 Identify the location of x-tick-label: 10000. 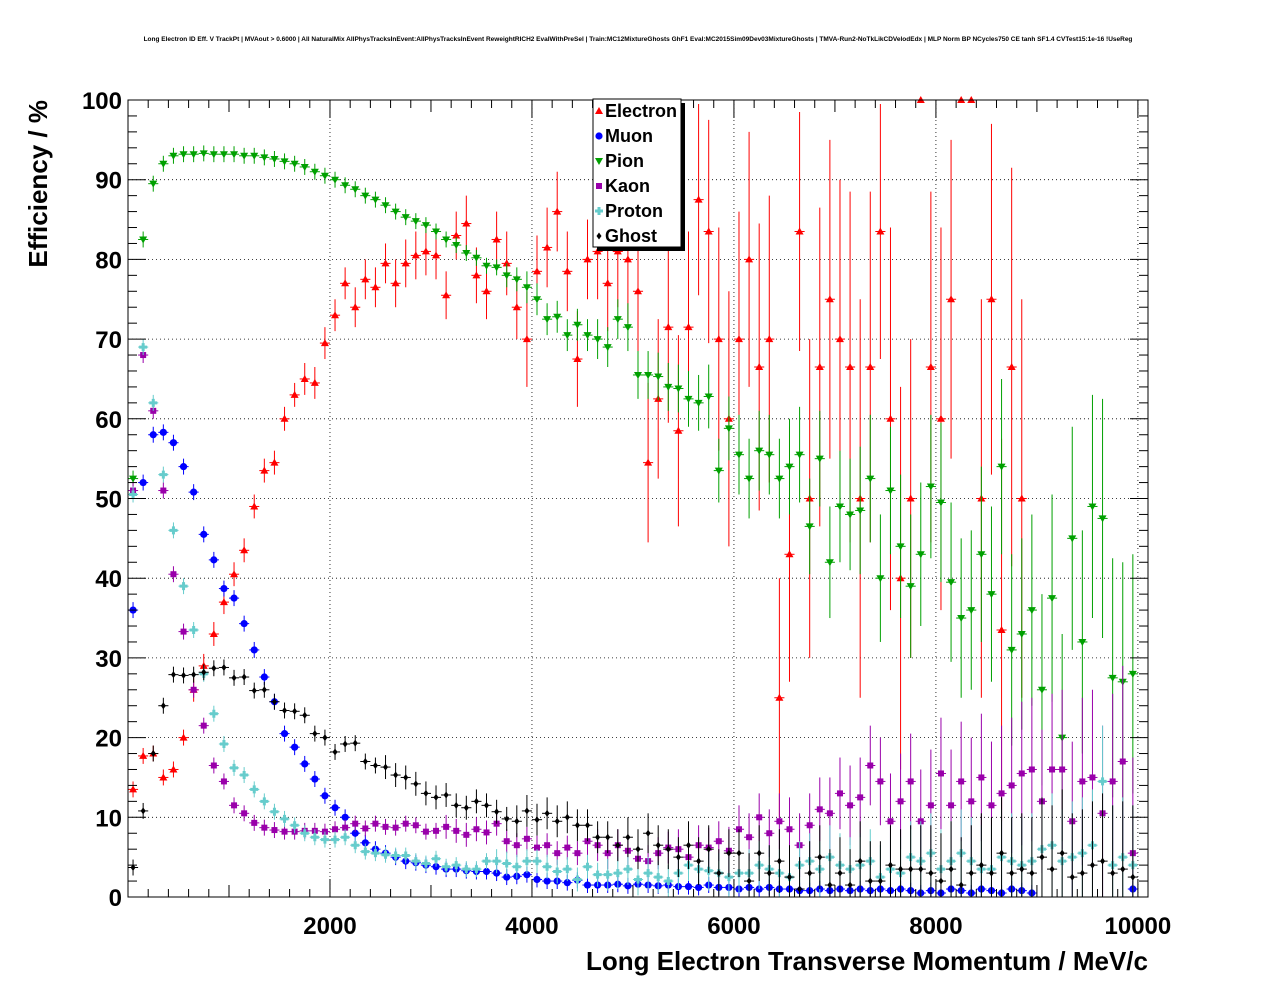
(1138, 926).